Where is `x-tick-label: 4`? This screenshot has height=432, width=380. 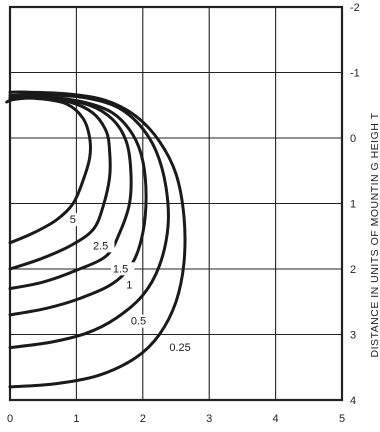
x-tick-label: 4 is located at coordinates (276, 419).